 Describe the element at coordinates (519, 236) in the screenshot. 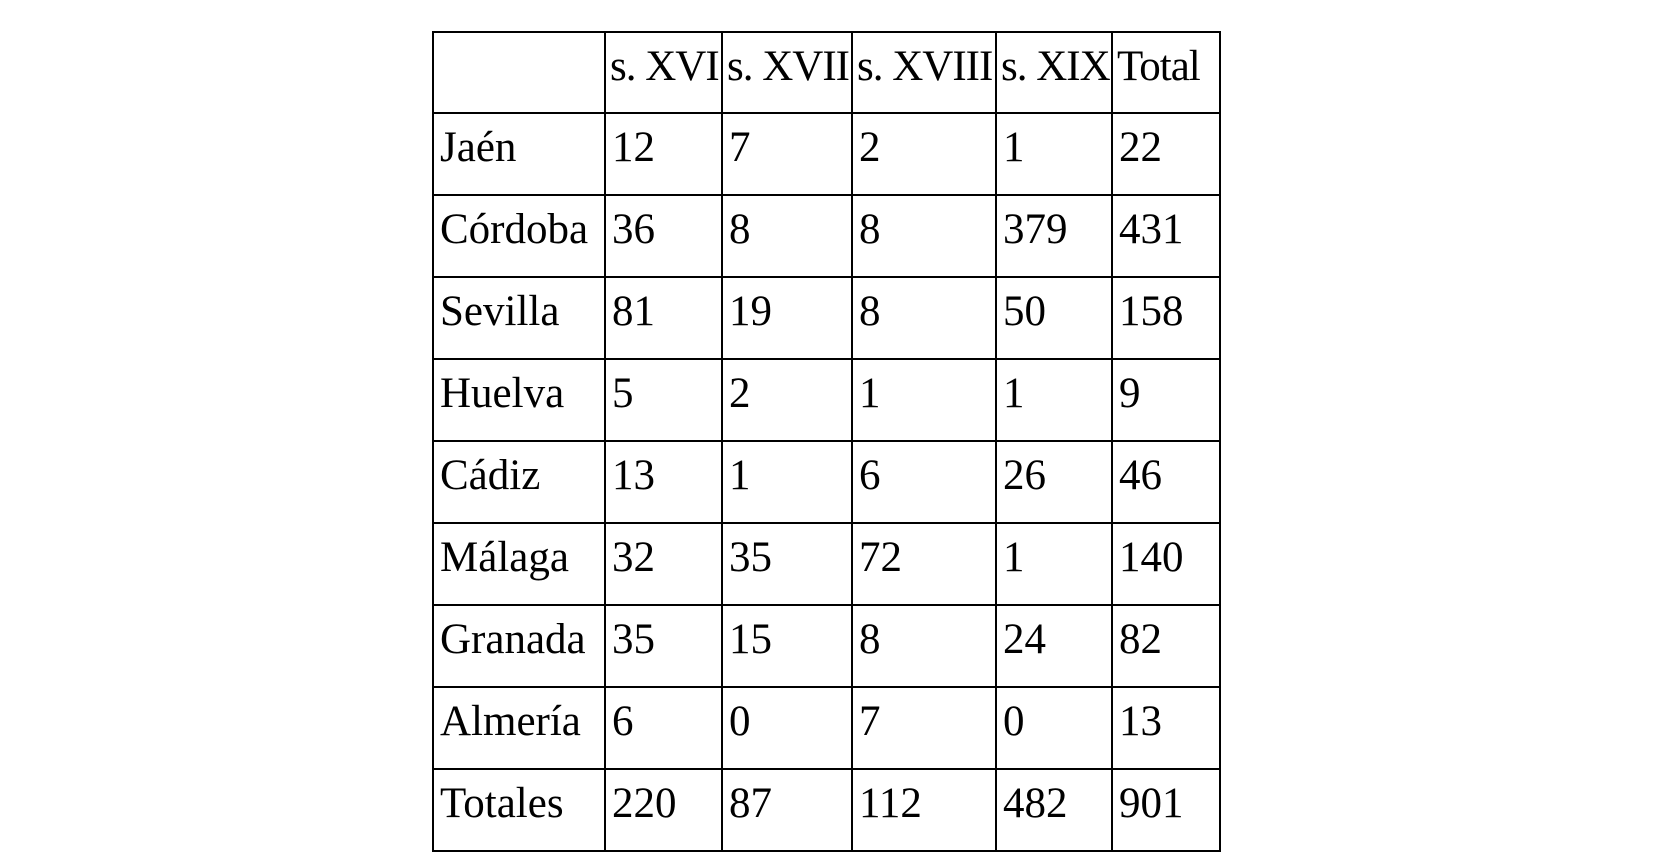

I see `row-label: Córdoba` at that location.